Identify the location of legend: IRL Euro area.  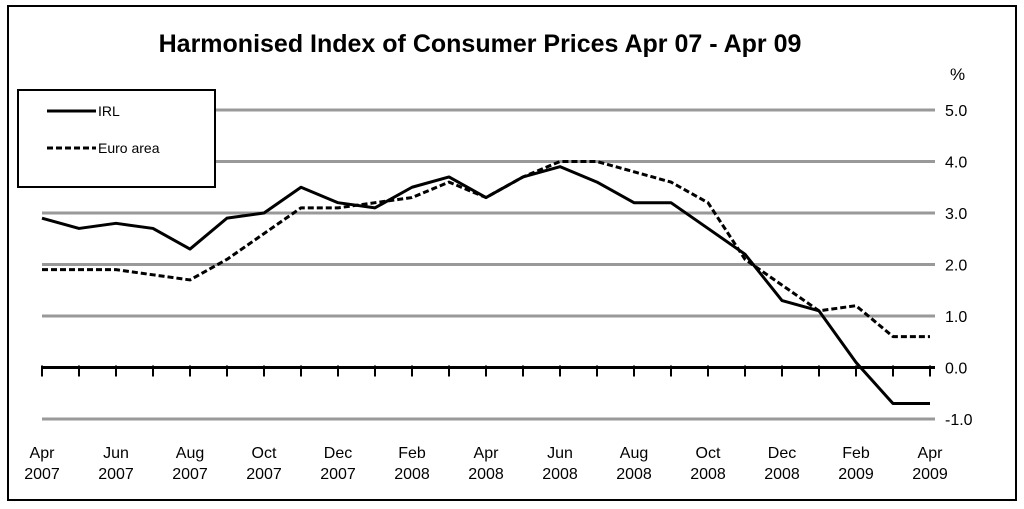
(116, 138).